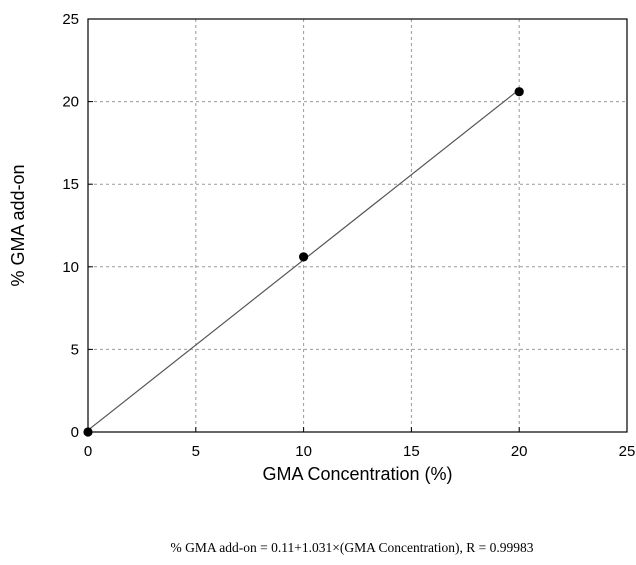 The width and height of the screenshot is (636, 565). What do you see at coordinates (18, 225) in the screenshot?
I see `y-axis-title: % GMA add-on` at bounding box center [18, 225].